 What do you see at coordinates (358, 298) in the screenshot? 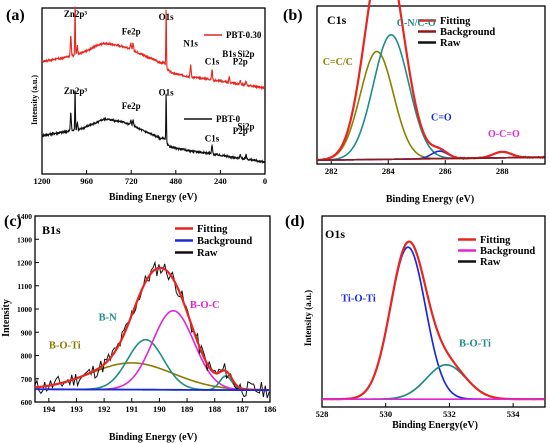
I see `panel-d-peak-label: Ti-O-Ti` at bounding box center [358, 298].